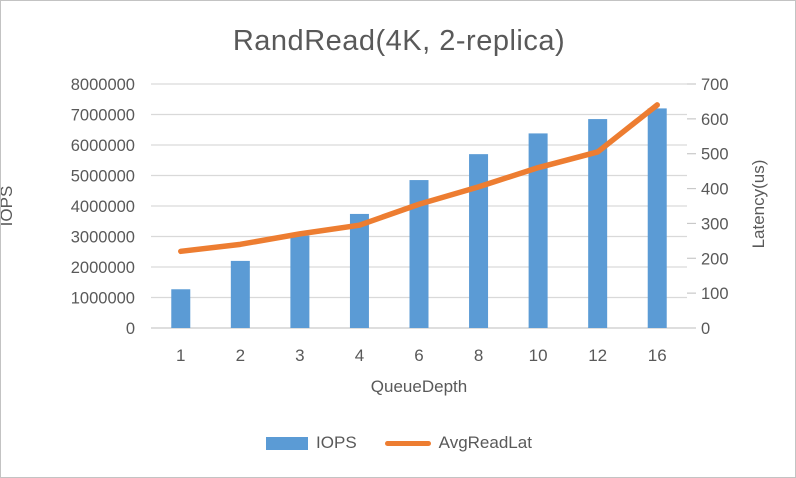 The width and height of the screenshot is (796, 478). What do you see at coordinates (103, 146) in the screenshot?
I see `svg-text: 6000000` at bounding box center [103, 146].